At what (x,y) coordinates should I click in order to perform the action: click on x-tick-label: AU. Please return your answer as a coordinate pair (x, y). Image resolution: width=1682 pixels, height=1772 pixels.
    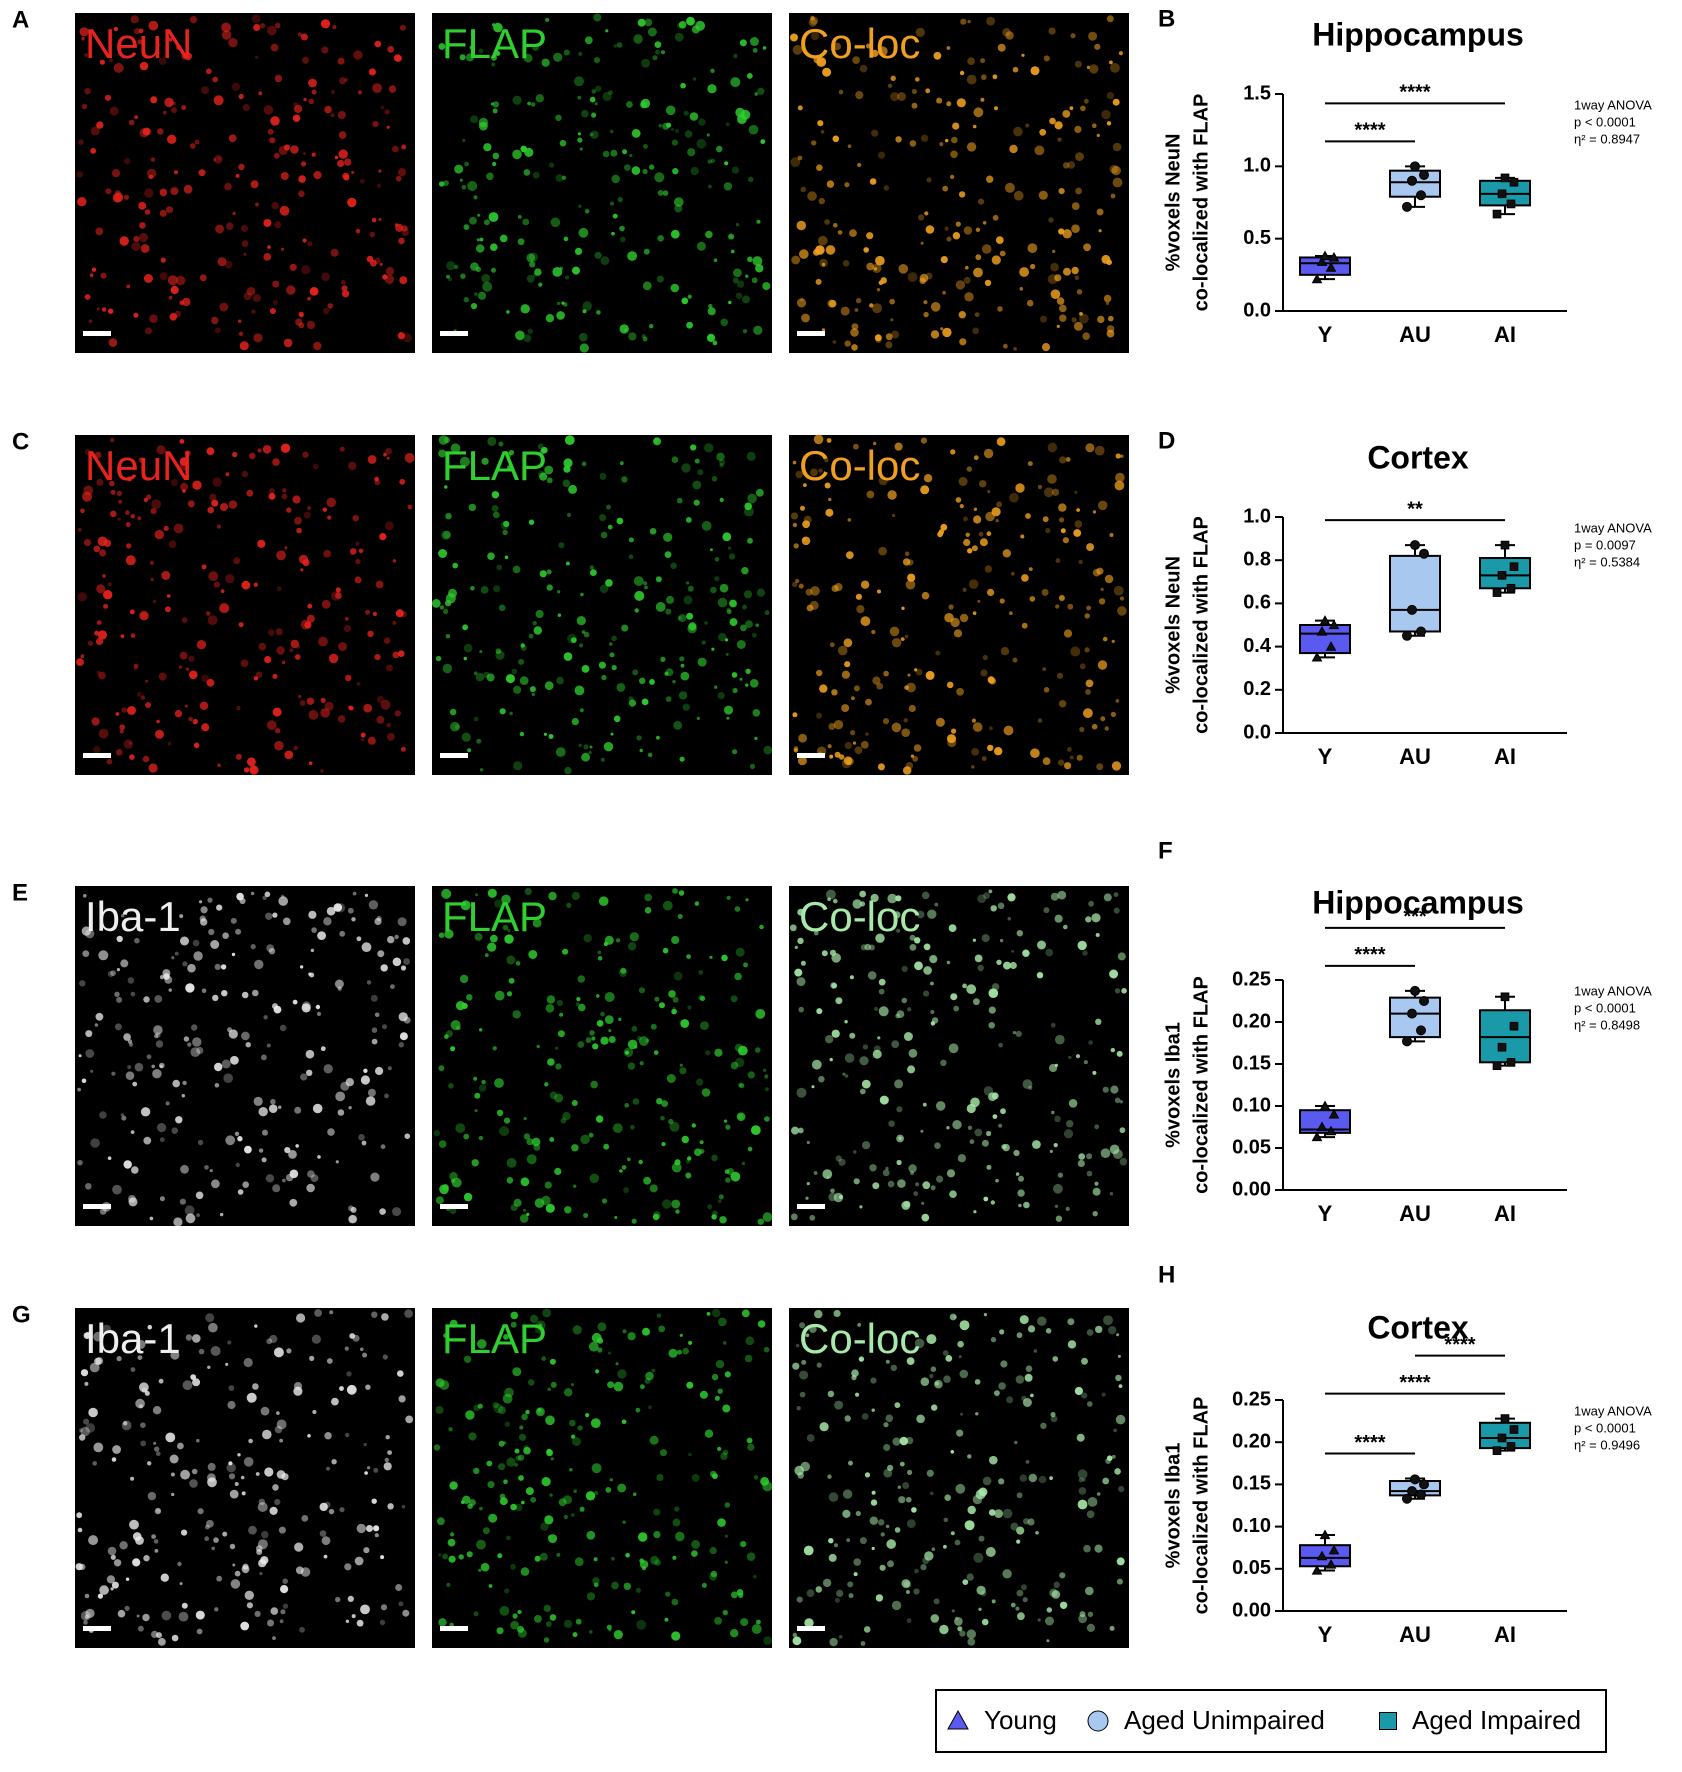
    Looking at the image, I should click on (1415, 334).